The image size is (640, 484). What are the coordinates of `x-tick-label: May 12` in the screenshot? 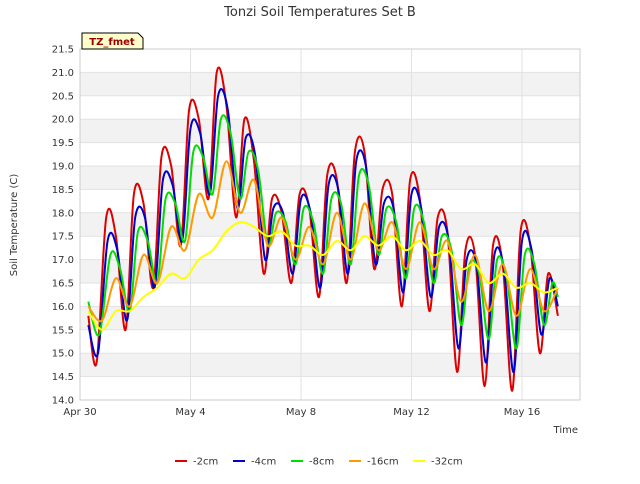 It's located at (411, 412).